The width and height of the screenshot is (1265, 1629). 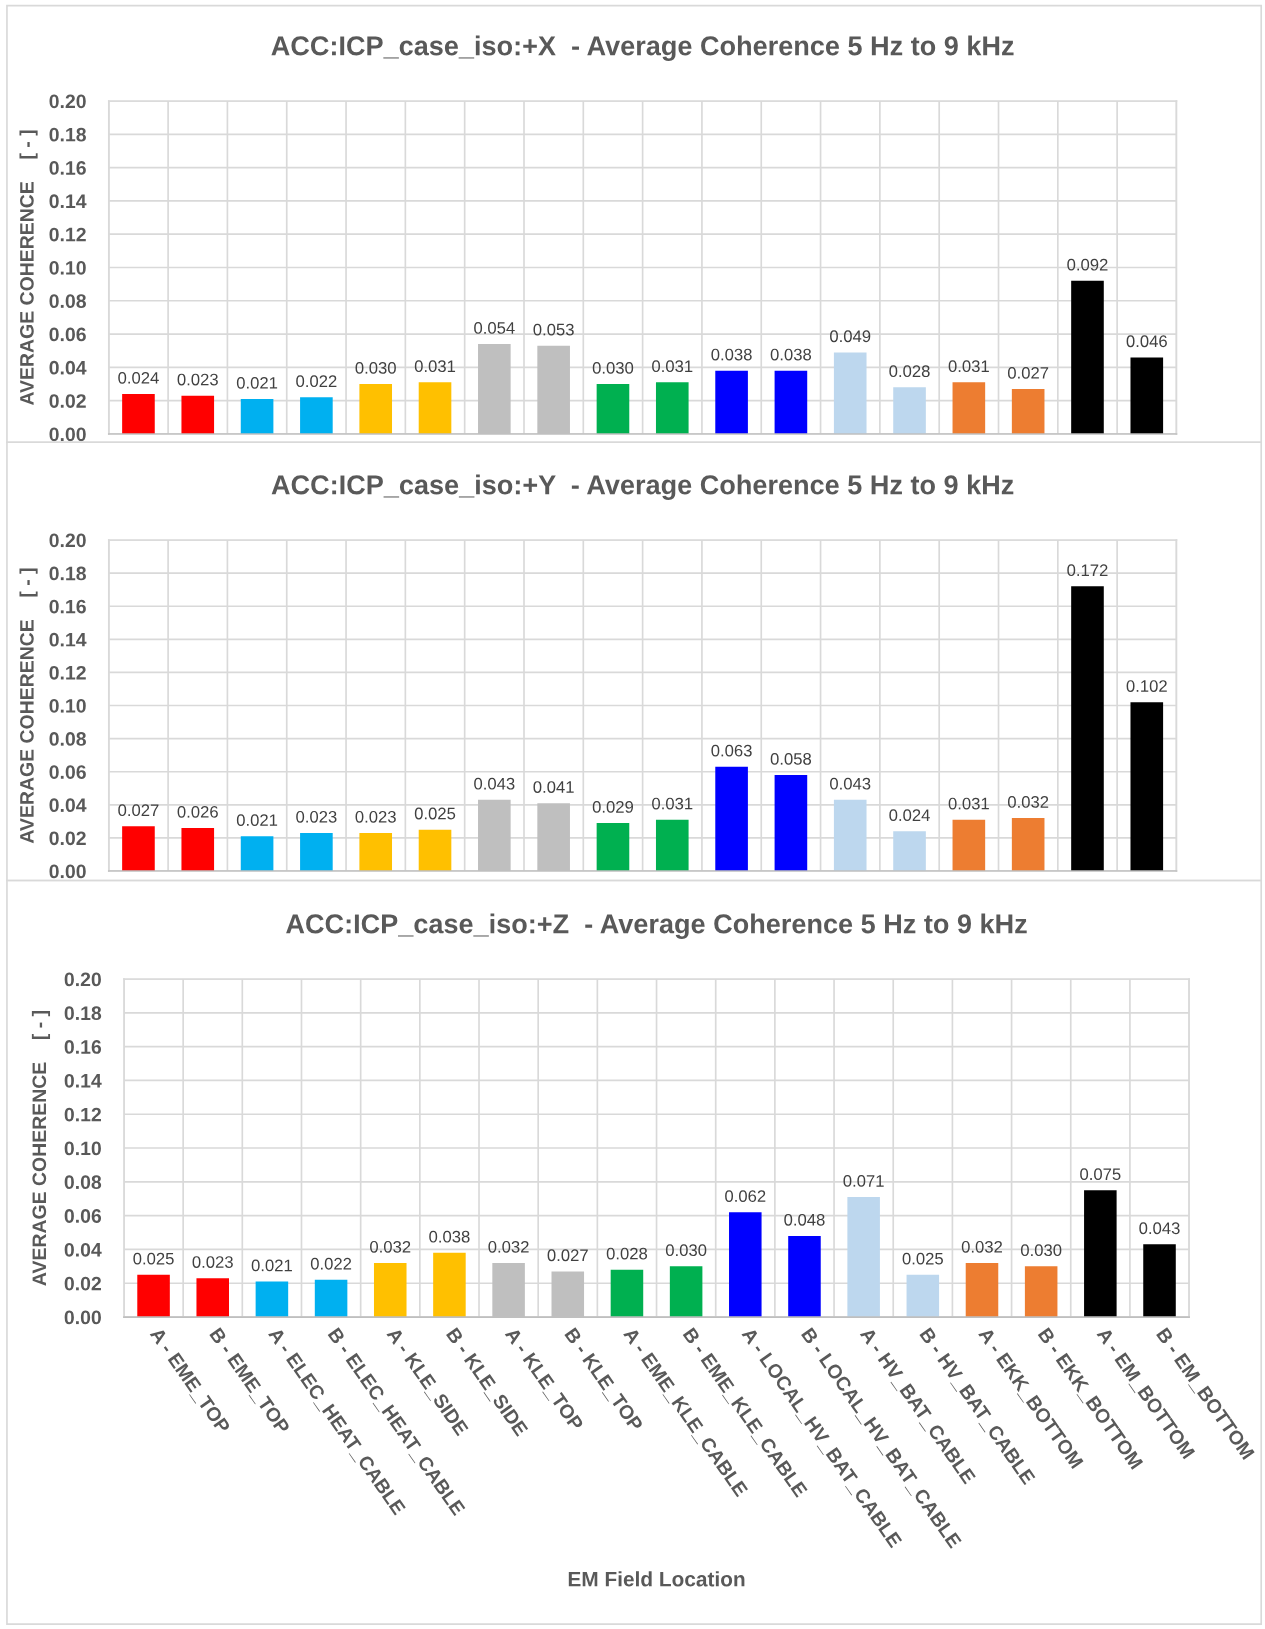 What do you see at coordinates (642, 487) in the screenshot?
I see `chart-title: ACC:ICP_case_iso:+Y - Average Coherence 5 Hz to 9 kHz` at bounding box center [642, 487].